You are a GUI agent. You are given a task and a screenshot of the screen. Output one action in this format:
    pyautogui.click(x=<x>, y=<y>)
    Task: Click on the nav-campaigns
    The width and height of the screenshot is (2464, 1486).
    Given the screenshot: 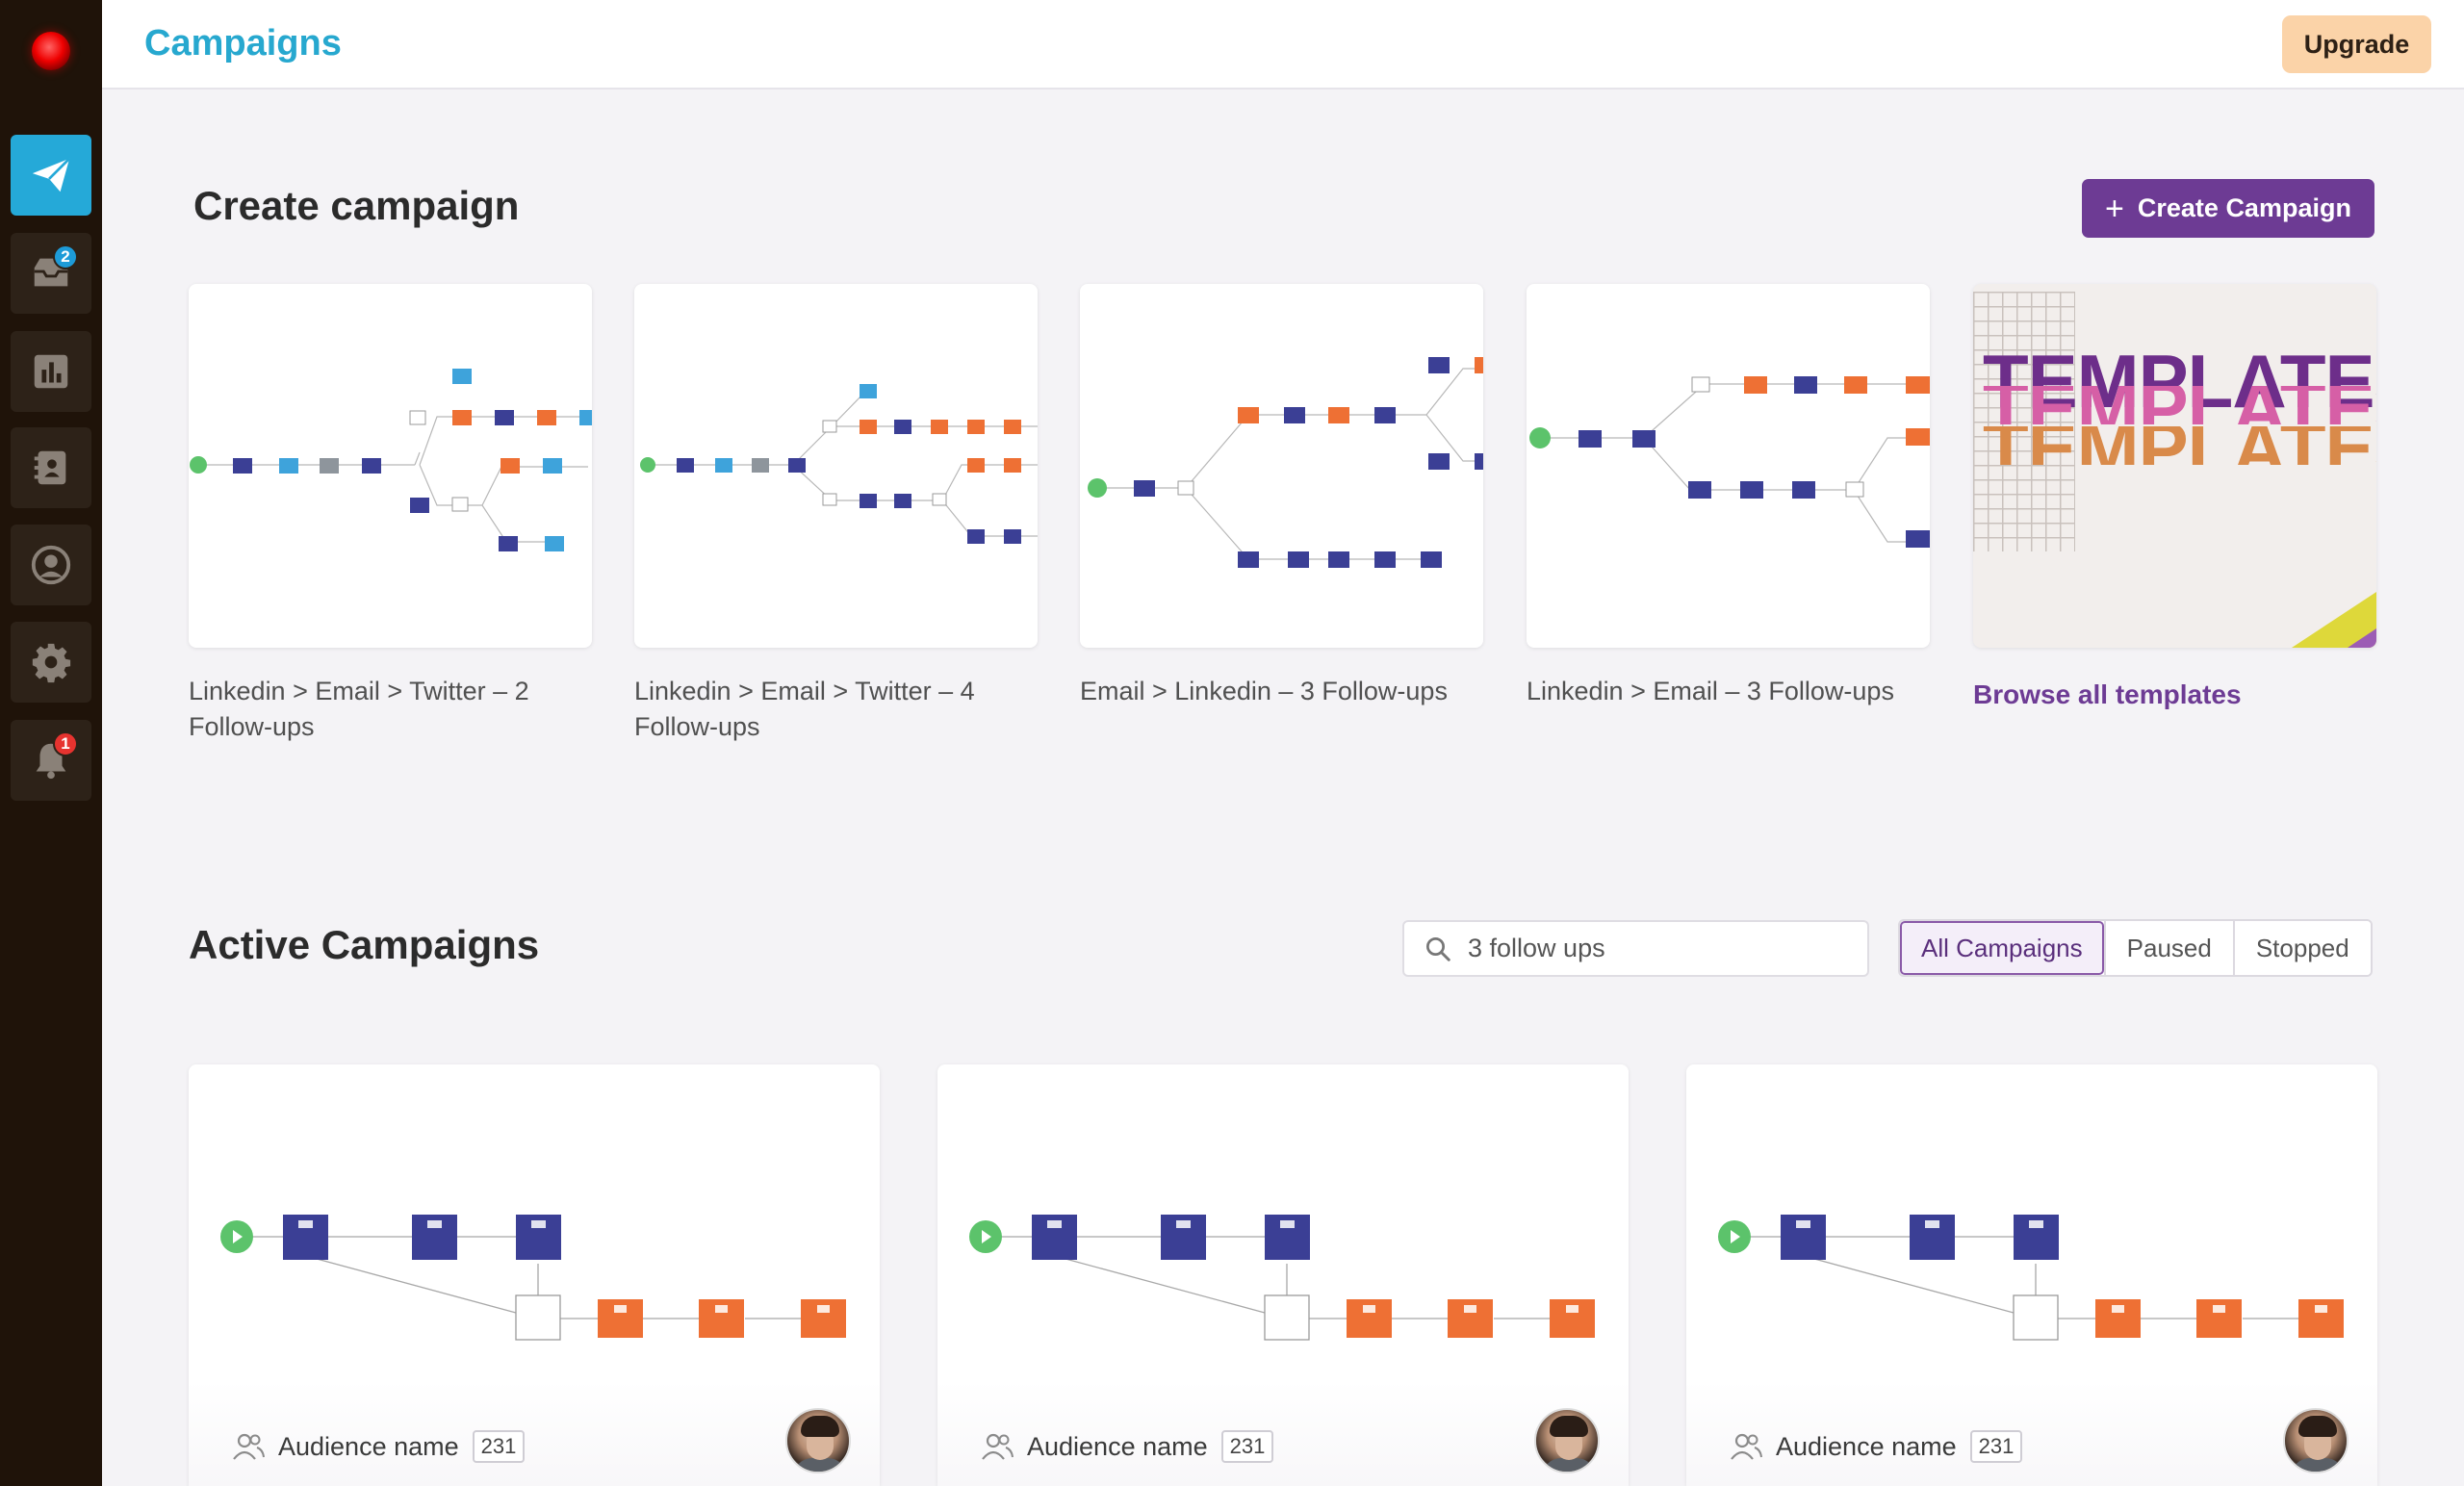 What is the action you would take?
    pyautogui.click(x=51, y=176)
    